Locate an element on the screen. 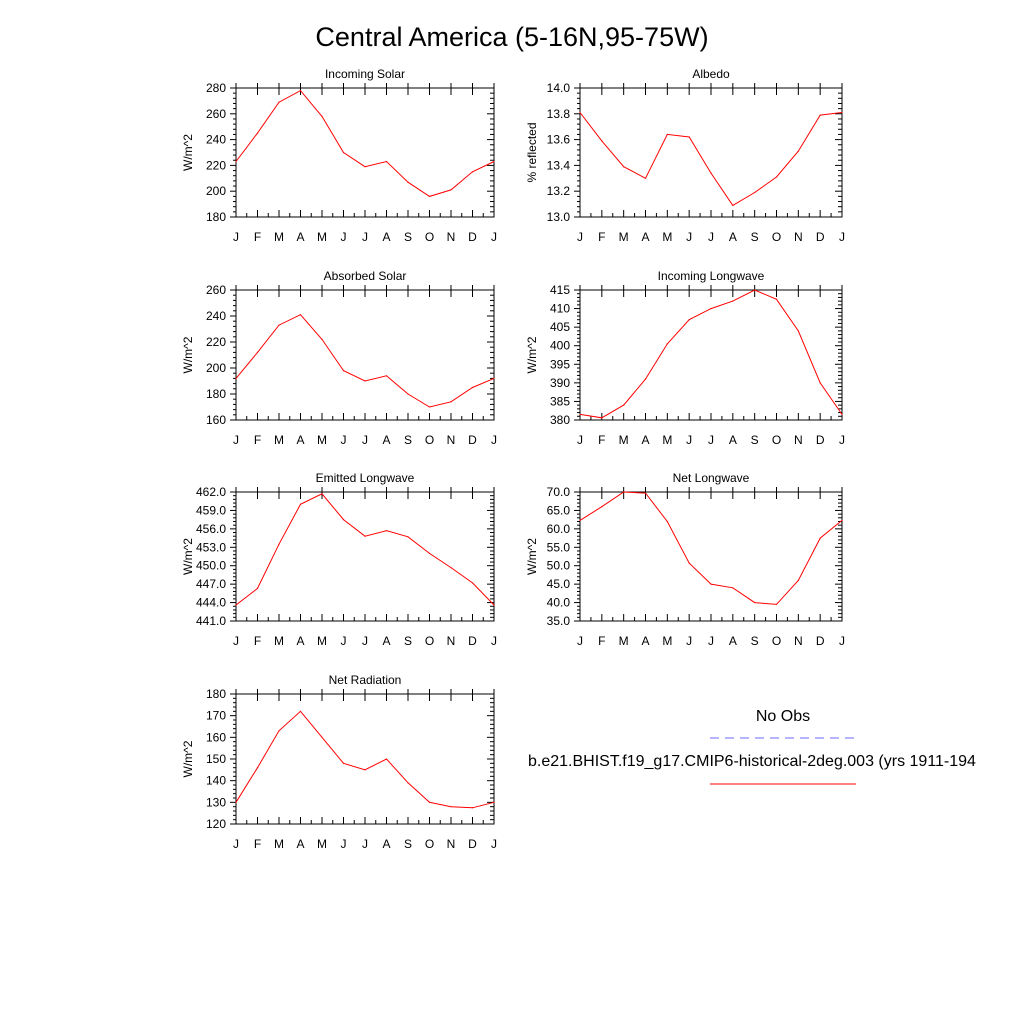 The image size is (1024, 1024). y-tick-label: 35.0 is located at coordinates (559, 621).